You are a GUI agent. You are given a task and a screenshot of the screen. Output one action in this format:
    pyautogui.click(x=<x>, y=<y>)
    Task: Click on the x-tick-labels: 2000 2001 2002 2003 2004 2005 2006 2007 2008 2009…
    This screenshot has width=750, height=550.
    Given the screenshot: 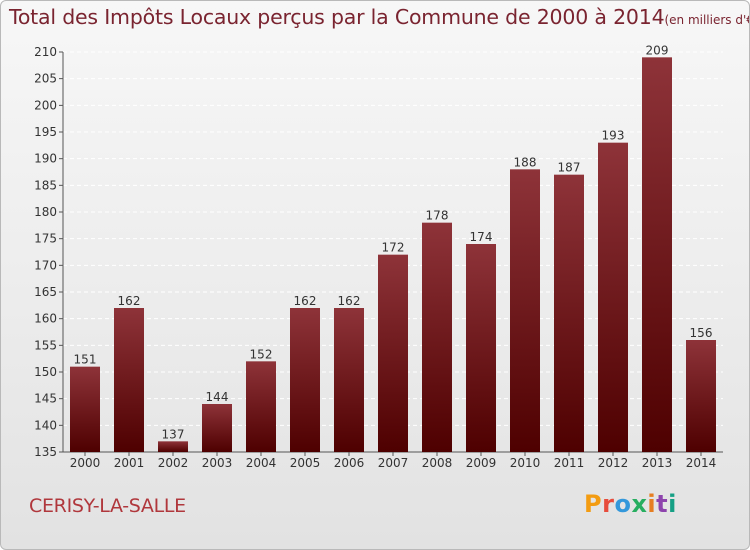 What is the action you would take?
    pyautogui.click(x=393, y=463)
    